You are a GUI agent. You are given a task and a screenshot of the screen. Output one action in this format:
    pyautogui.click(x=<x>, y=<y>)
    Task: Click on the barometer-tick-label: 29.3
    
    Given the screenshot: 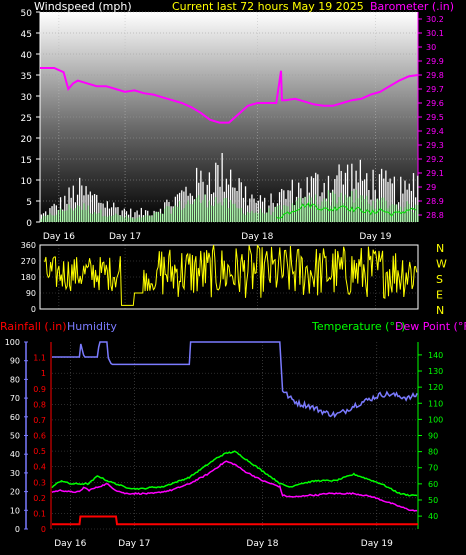 What is the action you would take?
    pyautogui.click(x=435, y=145)
    